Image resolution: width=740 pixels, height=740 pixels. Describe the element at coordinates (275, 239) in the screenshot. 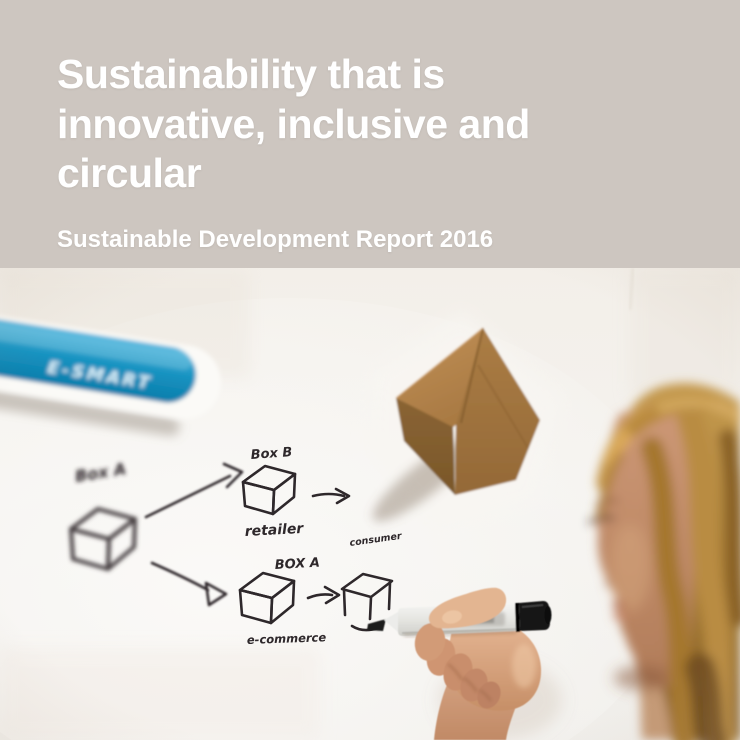

I see `cover-subtitle: Sustainable Development Report 2016` at that location.